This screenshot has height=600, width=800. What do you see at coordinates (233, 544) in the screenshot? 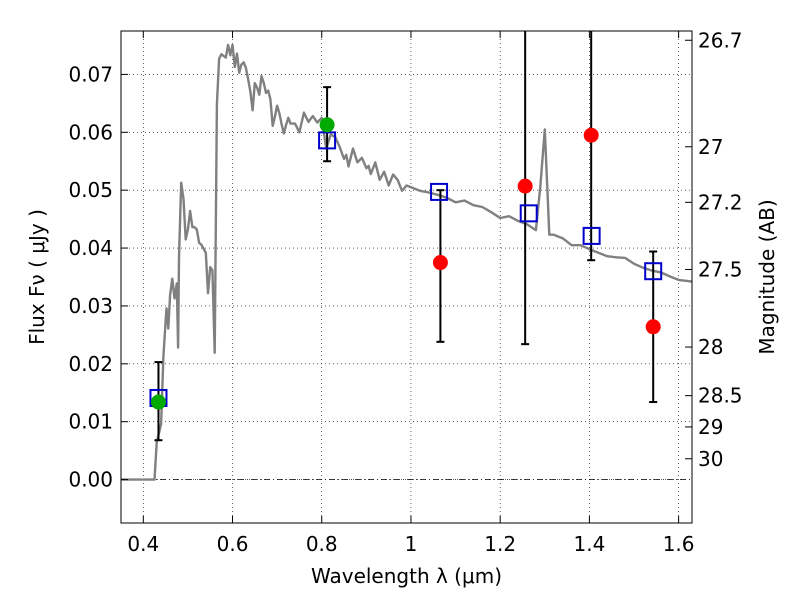
I see `x-tick-label: 0.6` at bounding box center [233, 544].